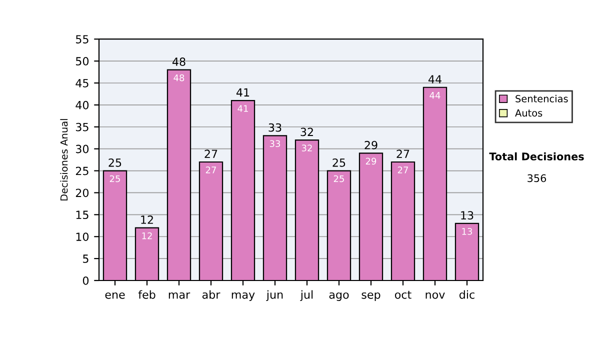 The height and width of the screenshot is (340, 600). Describe the element at coordinates (306, 295) in the screenshot. I see `x-tick-label: jul` at that location.